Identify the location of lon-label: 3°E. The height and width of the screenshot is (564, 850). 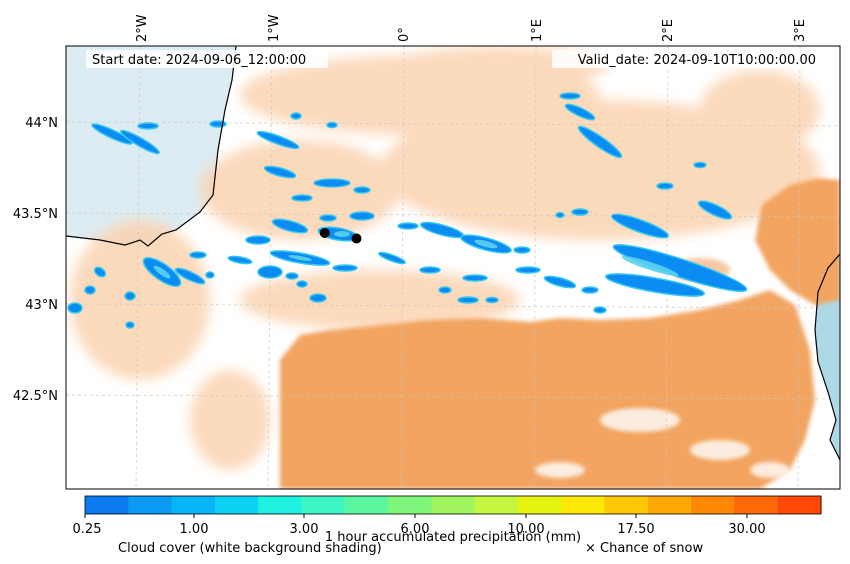
(800, 30).